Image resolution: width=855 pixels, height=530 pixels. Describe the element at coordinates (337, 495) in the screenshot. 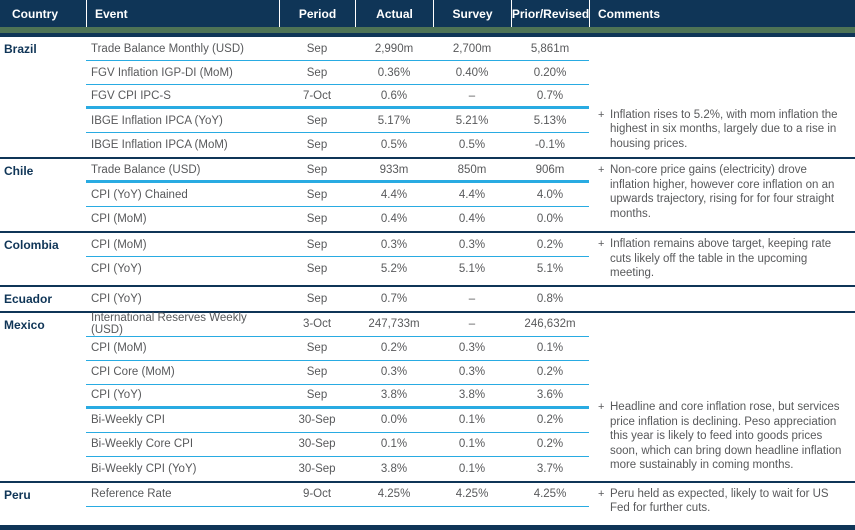

I see `event-row: Reference Rate 9-Oct 4.25% 4.25% 4.25%` at that location.